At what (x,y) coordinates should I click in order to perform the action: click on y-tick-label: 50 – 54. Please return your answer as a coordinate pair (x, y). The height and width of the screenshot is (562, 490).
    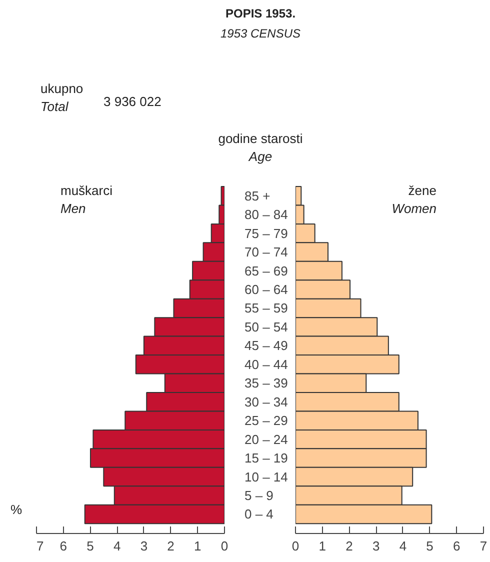
    Looking at the image, I should click on (266, 326).